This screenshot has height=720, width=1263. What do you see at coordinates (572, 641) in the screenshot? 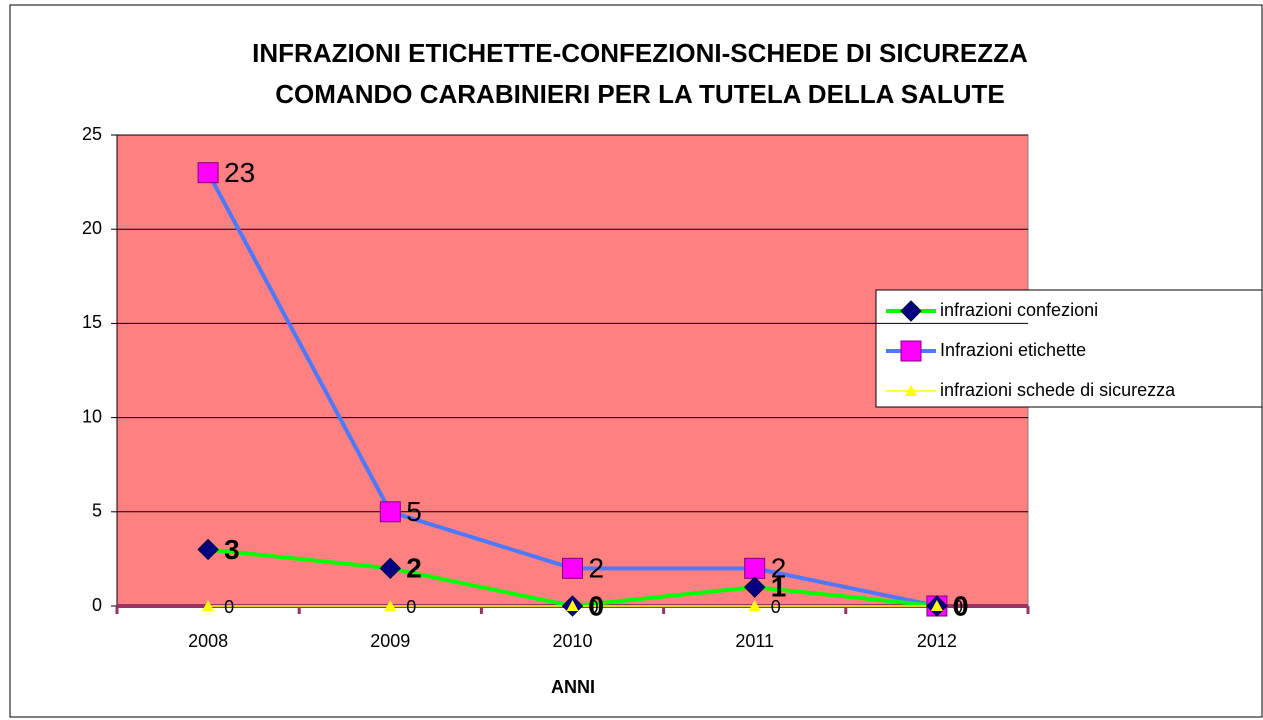
I see `x-tick-label: 2010` at bounding box center [572, 641].